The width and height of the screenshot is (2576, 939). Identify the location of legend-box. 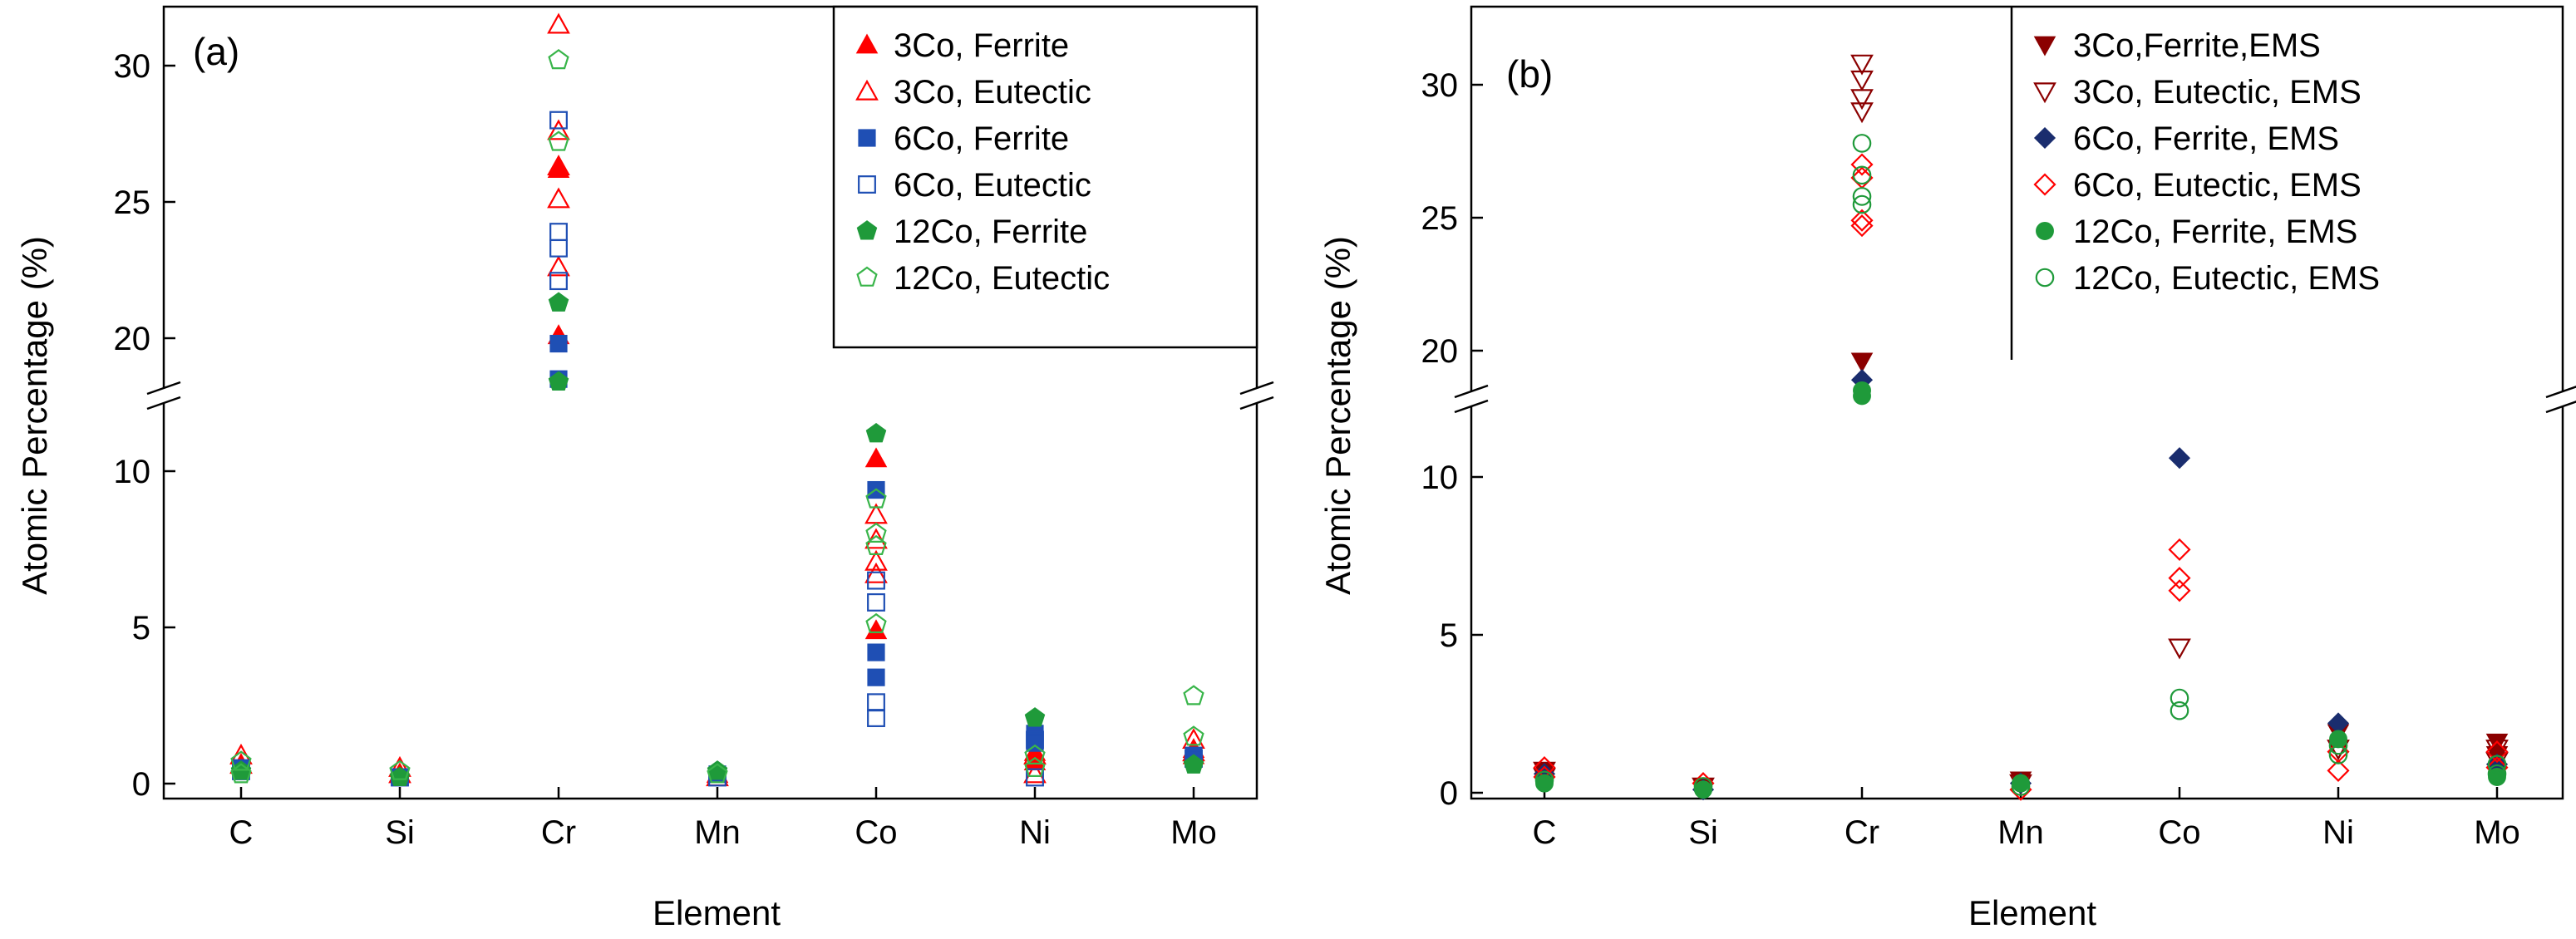
(1045, 177).